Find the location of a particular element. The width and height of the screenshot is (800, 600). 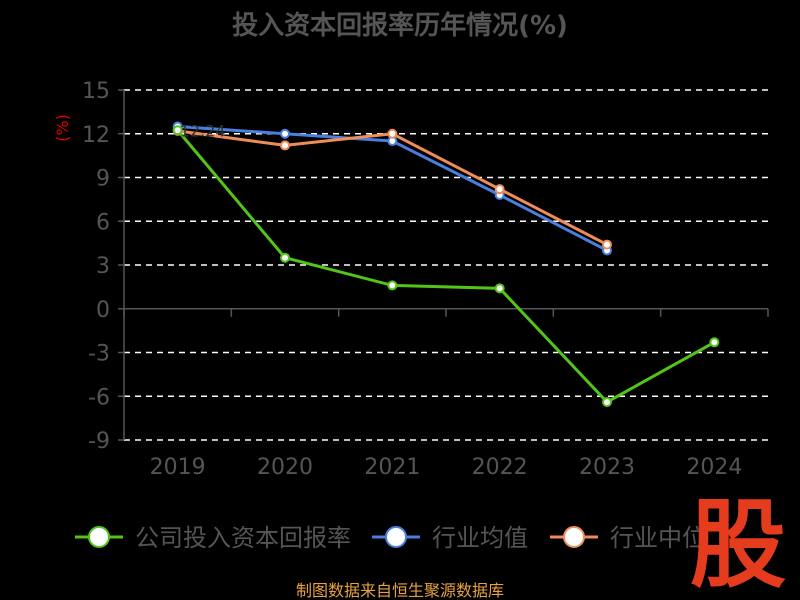

y-tick-label: -3 is located at coordinates (99, 354).